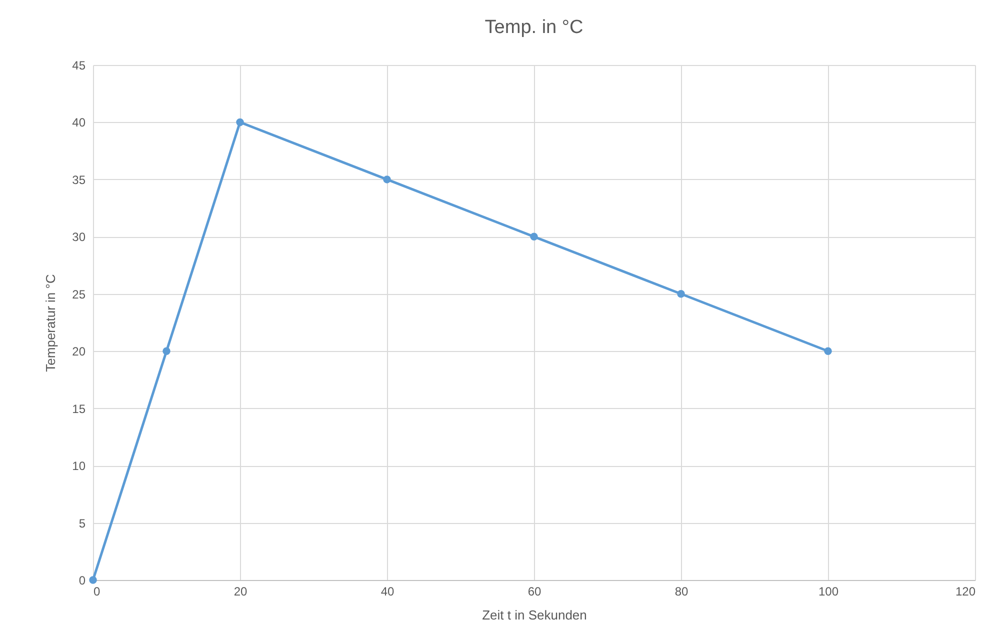 Image resolution: width=994 pixels, height=644 pixels. I want to click on x-tick-label: 40, so click(387, 591).